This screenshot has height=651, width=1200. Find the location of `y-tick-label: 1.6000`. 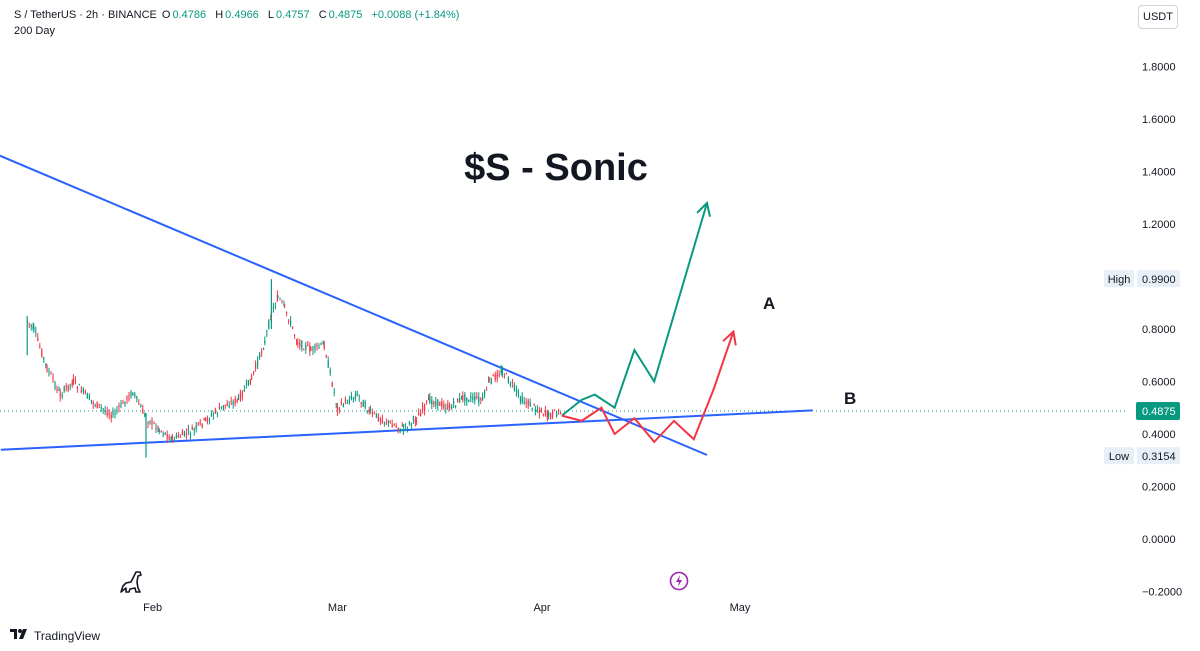

y-tick-label: 1.6000 is located at coordinates (1159, 120).